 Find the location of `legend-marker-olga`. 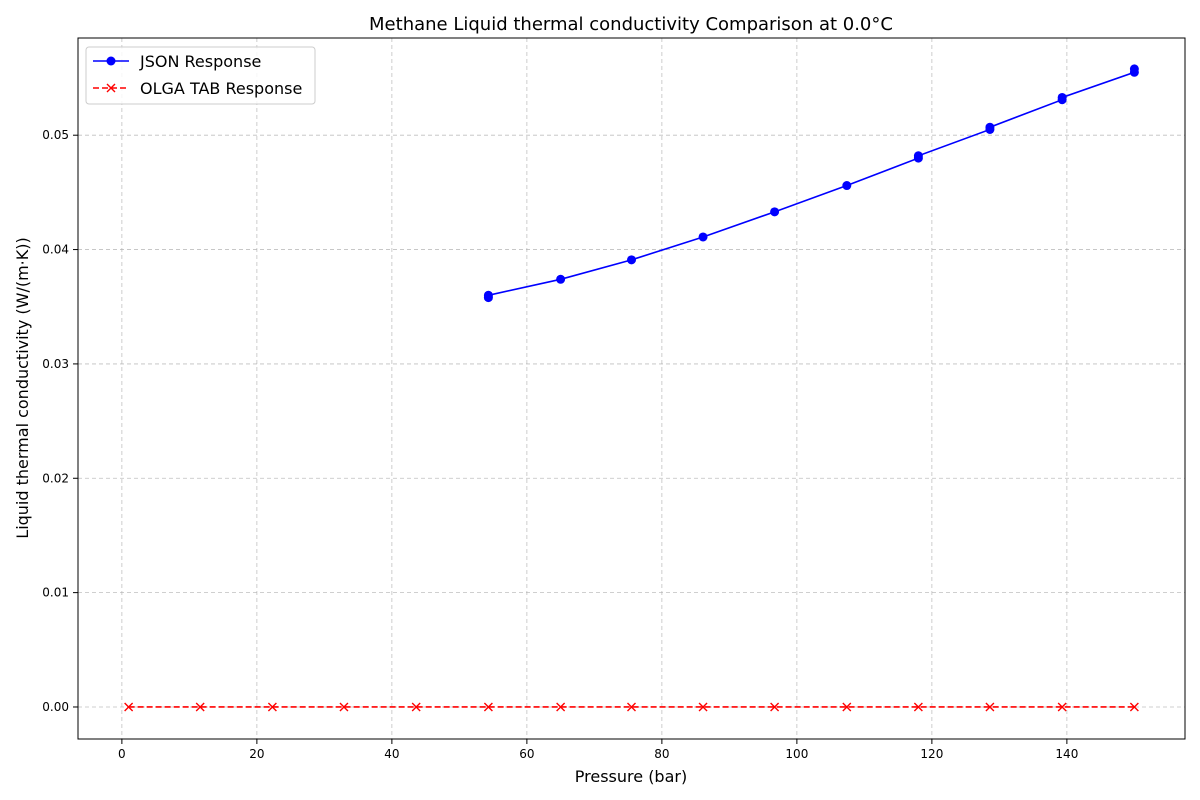

legend-marker-olga is located at coordinates (111, 88).